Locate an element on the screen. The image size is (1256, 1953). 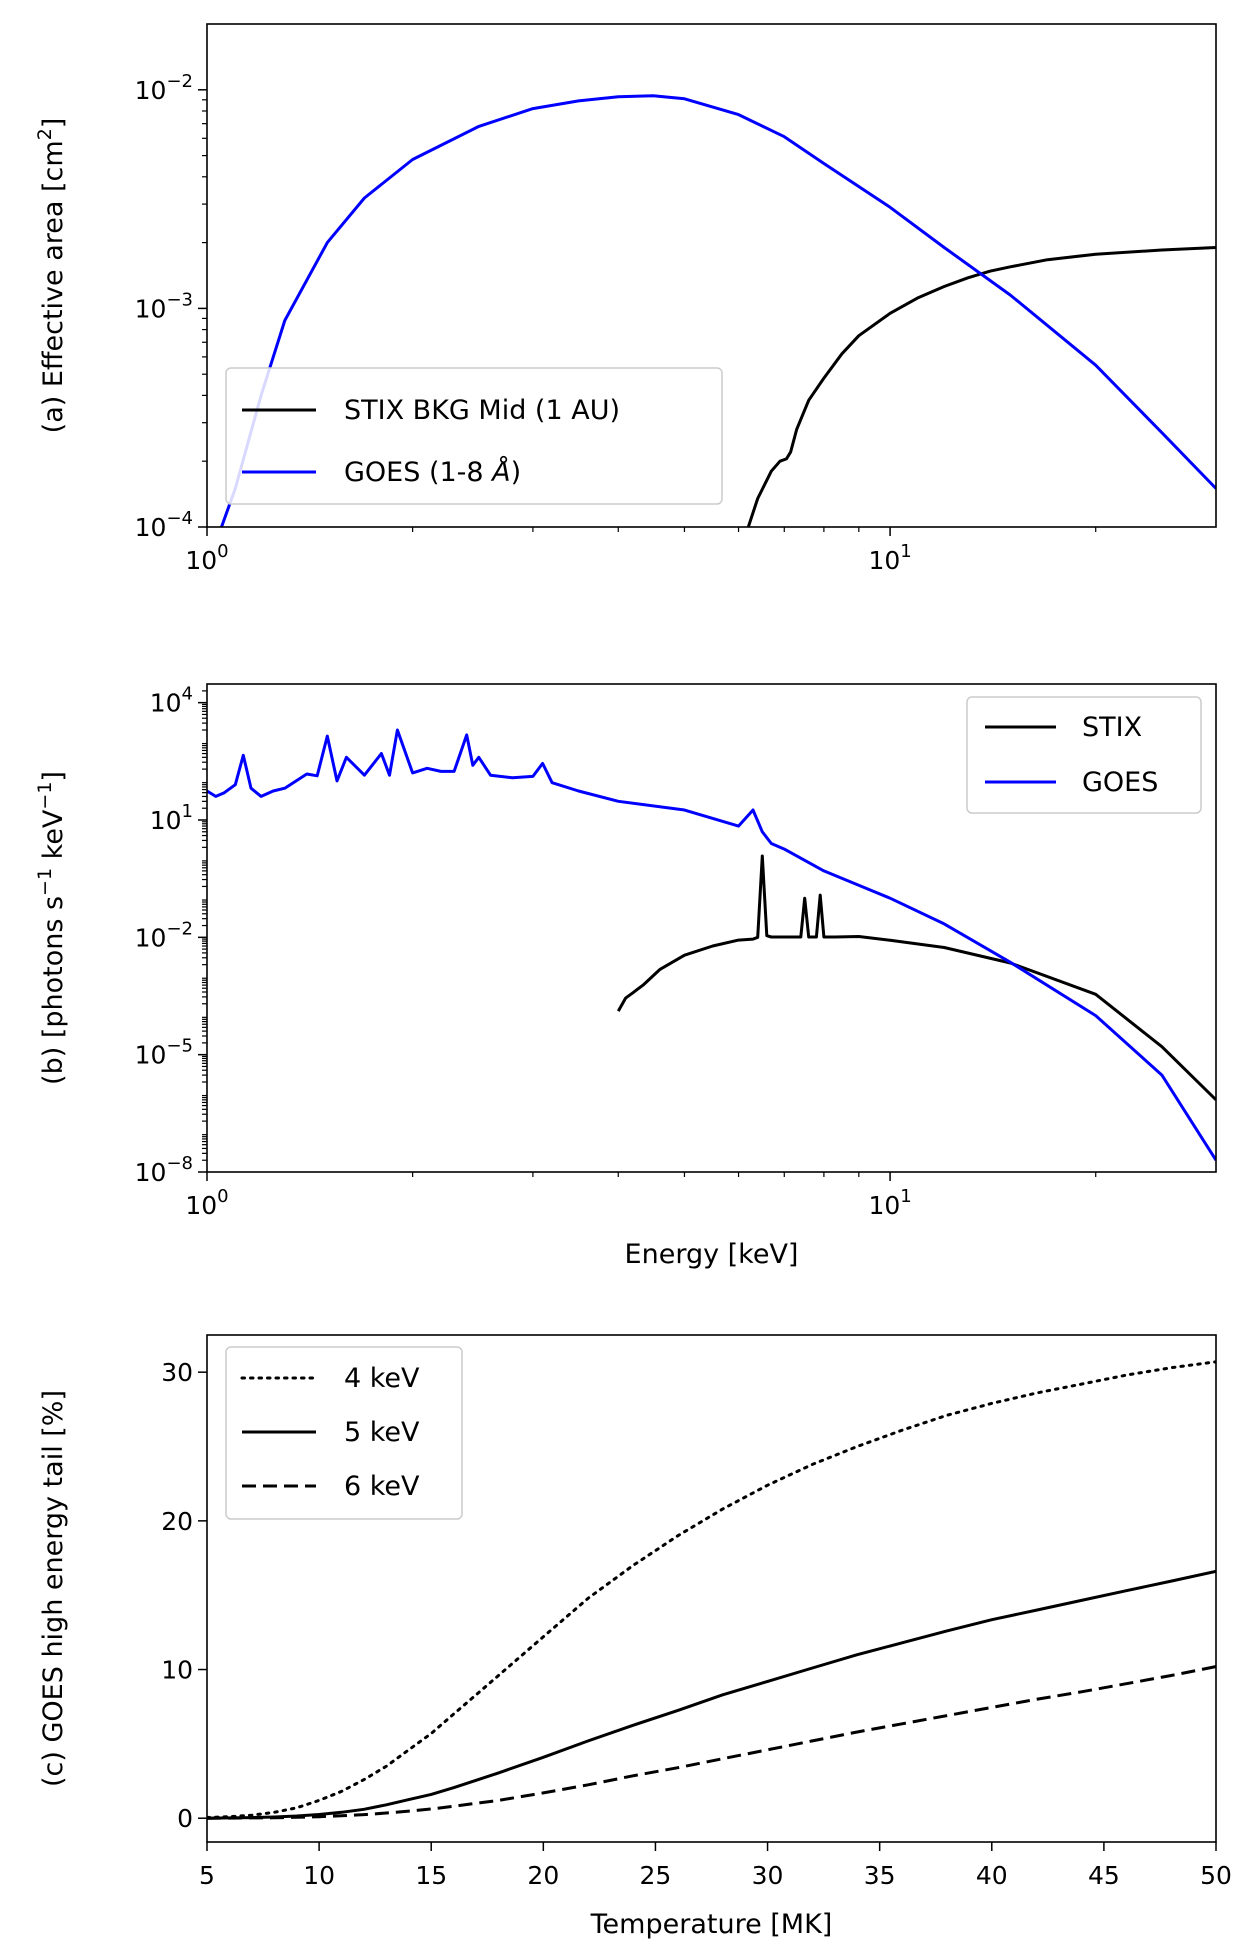
x-tick-label: 45 is located at coordinates (1104, 1875).